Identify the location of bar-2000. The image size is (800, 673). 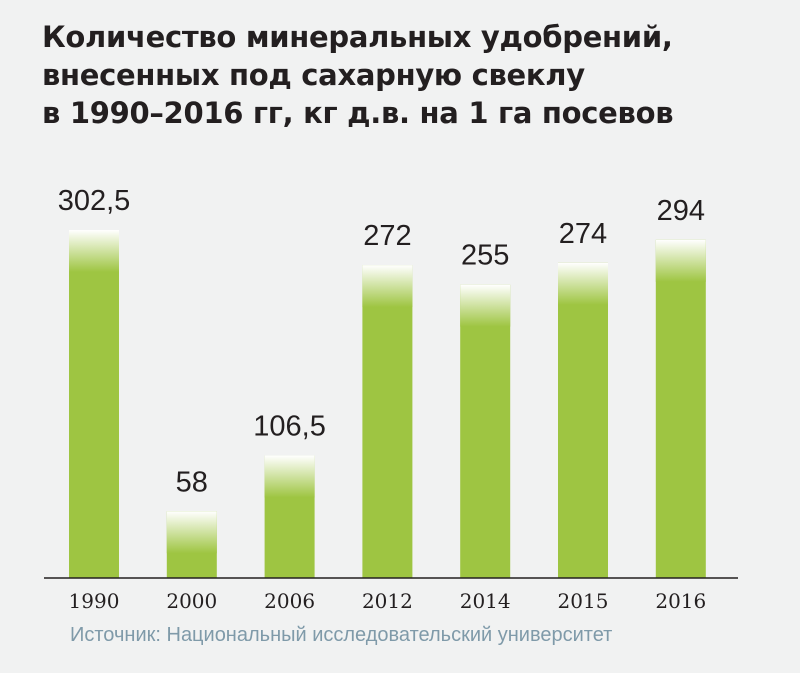
(191, 544).